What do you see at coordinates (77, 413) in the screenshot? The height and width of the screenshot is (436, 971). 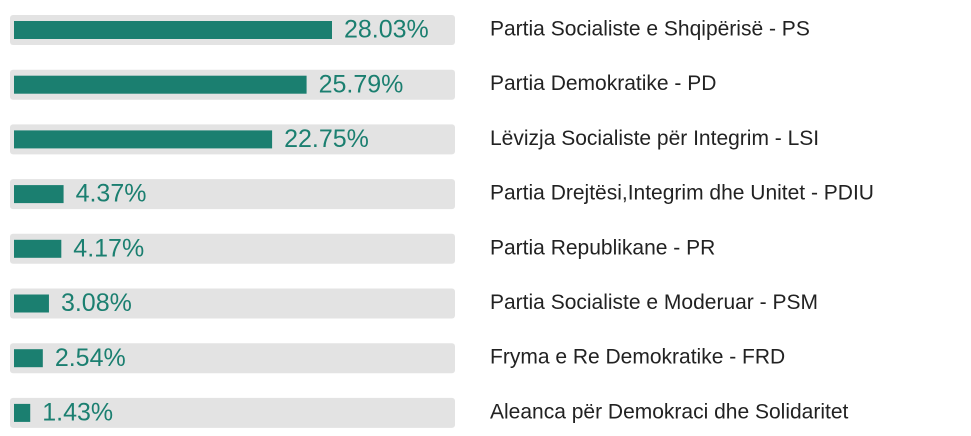 I see `value-label: 1.43%` at bounding box center [77, 413].